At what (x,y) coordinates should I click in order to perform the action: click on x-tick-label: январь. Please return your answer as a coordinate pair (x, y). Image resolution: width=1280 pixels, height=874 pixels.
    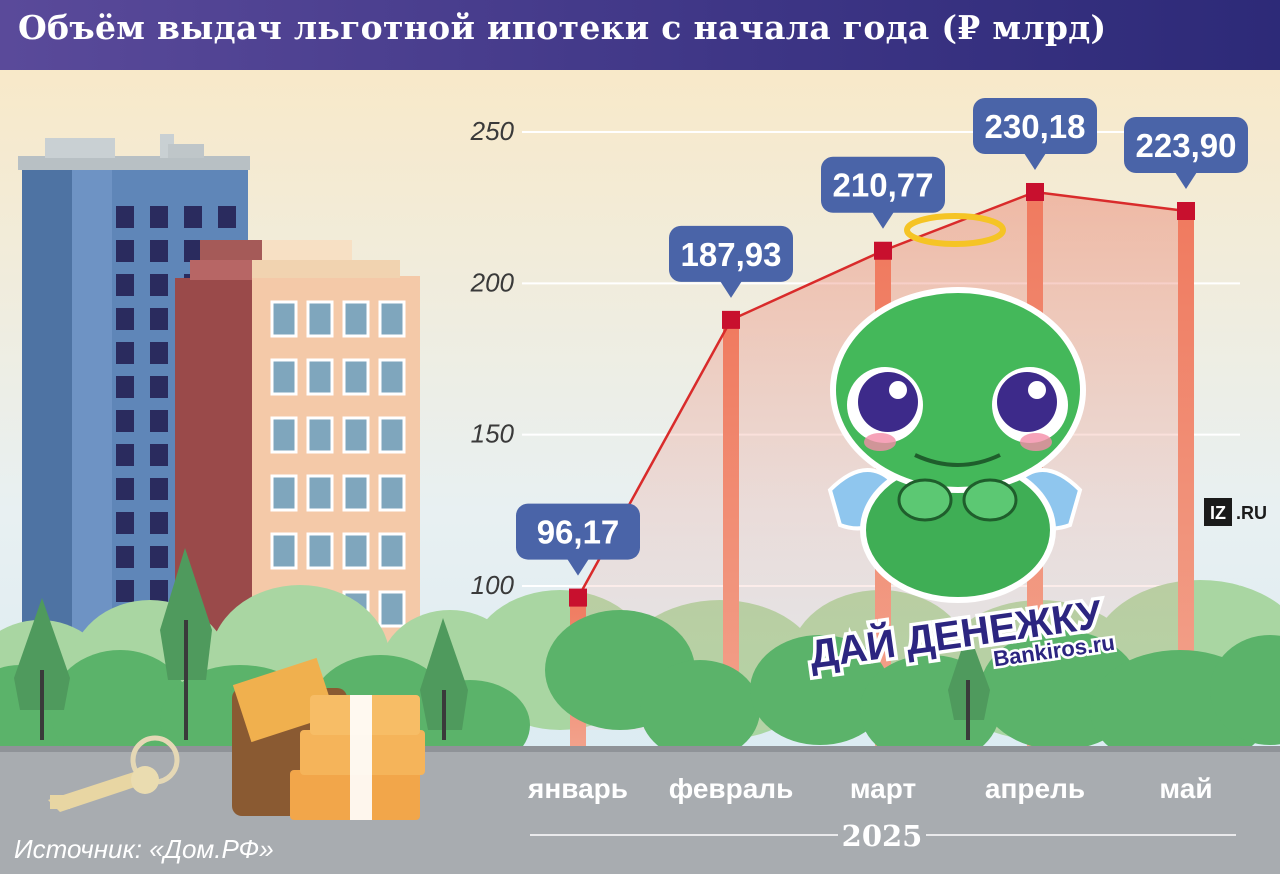
    Looking at the image, I should click on (577, 788).